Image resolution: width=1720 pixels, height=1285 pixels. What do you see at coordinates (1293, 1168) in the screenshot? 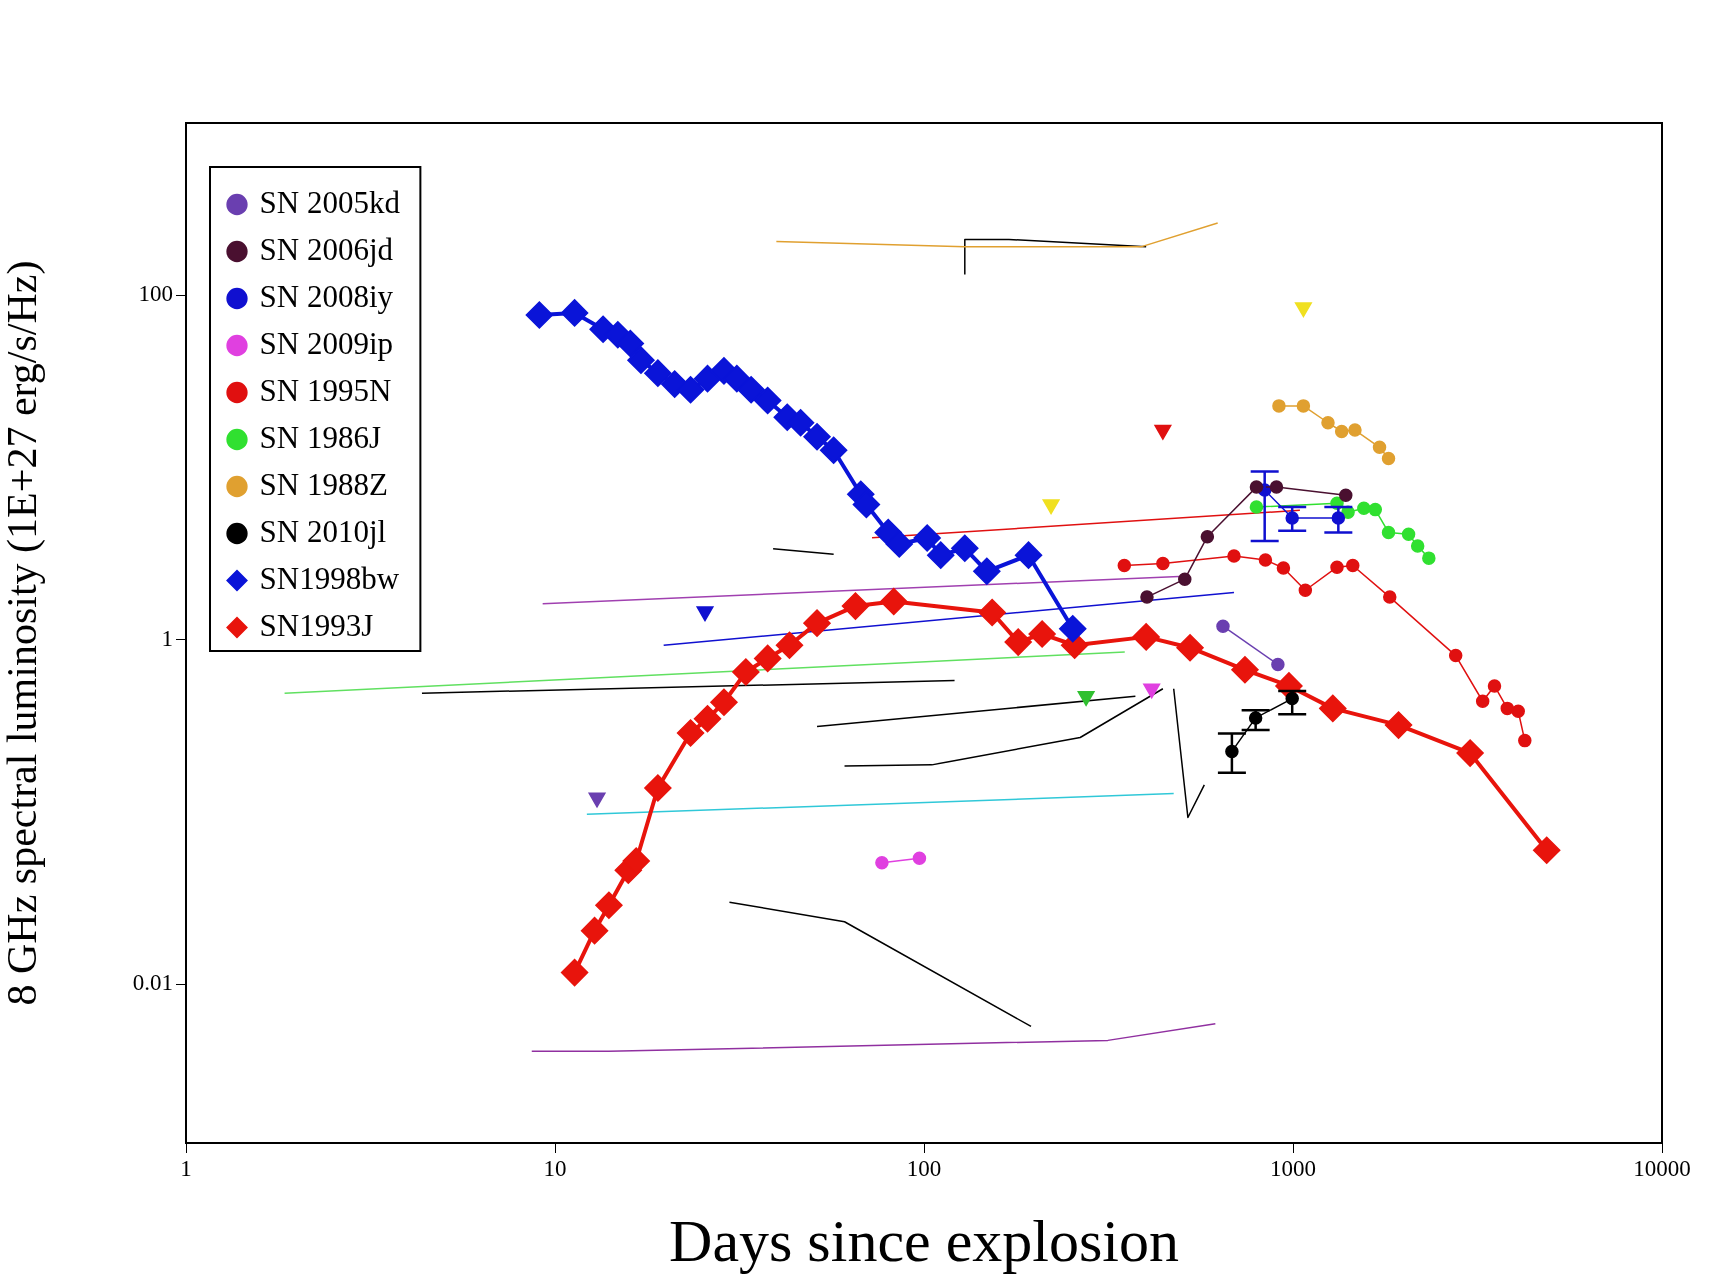
I see `x-tick-label: 1000` at bounding box center [1293, 1168].